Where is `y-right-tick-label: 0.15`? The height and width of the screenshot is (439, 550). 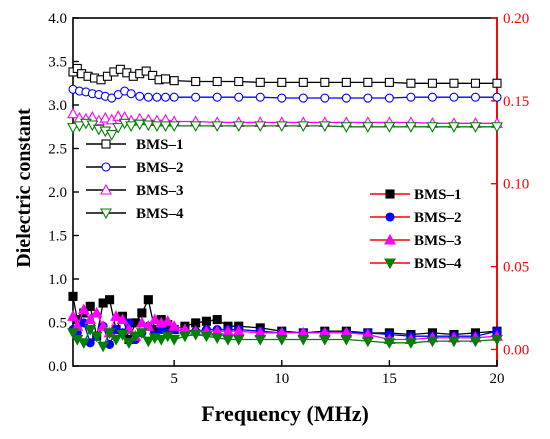
y-right-tick-label: 0.15 is located at coordinates (516, 102).